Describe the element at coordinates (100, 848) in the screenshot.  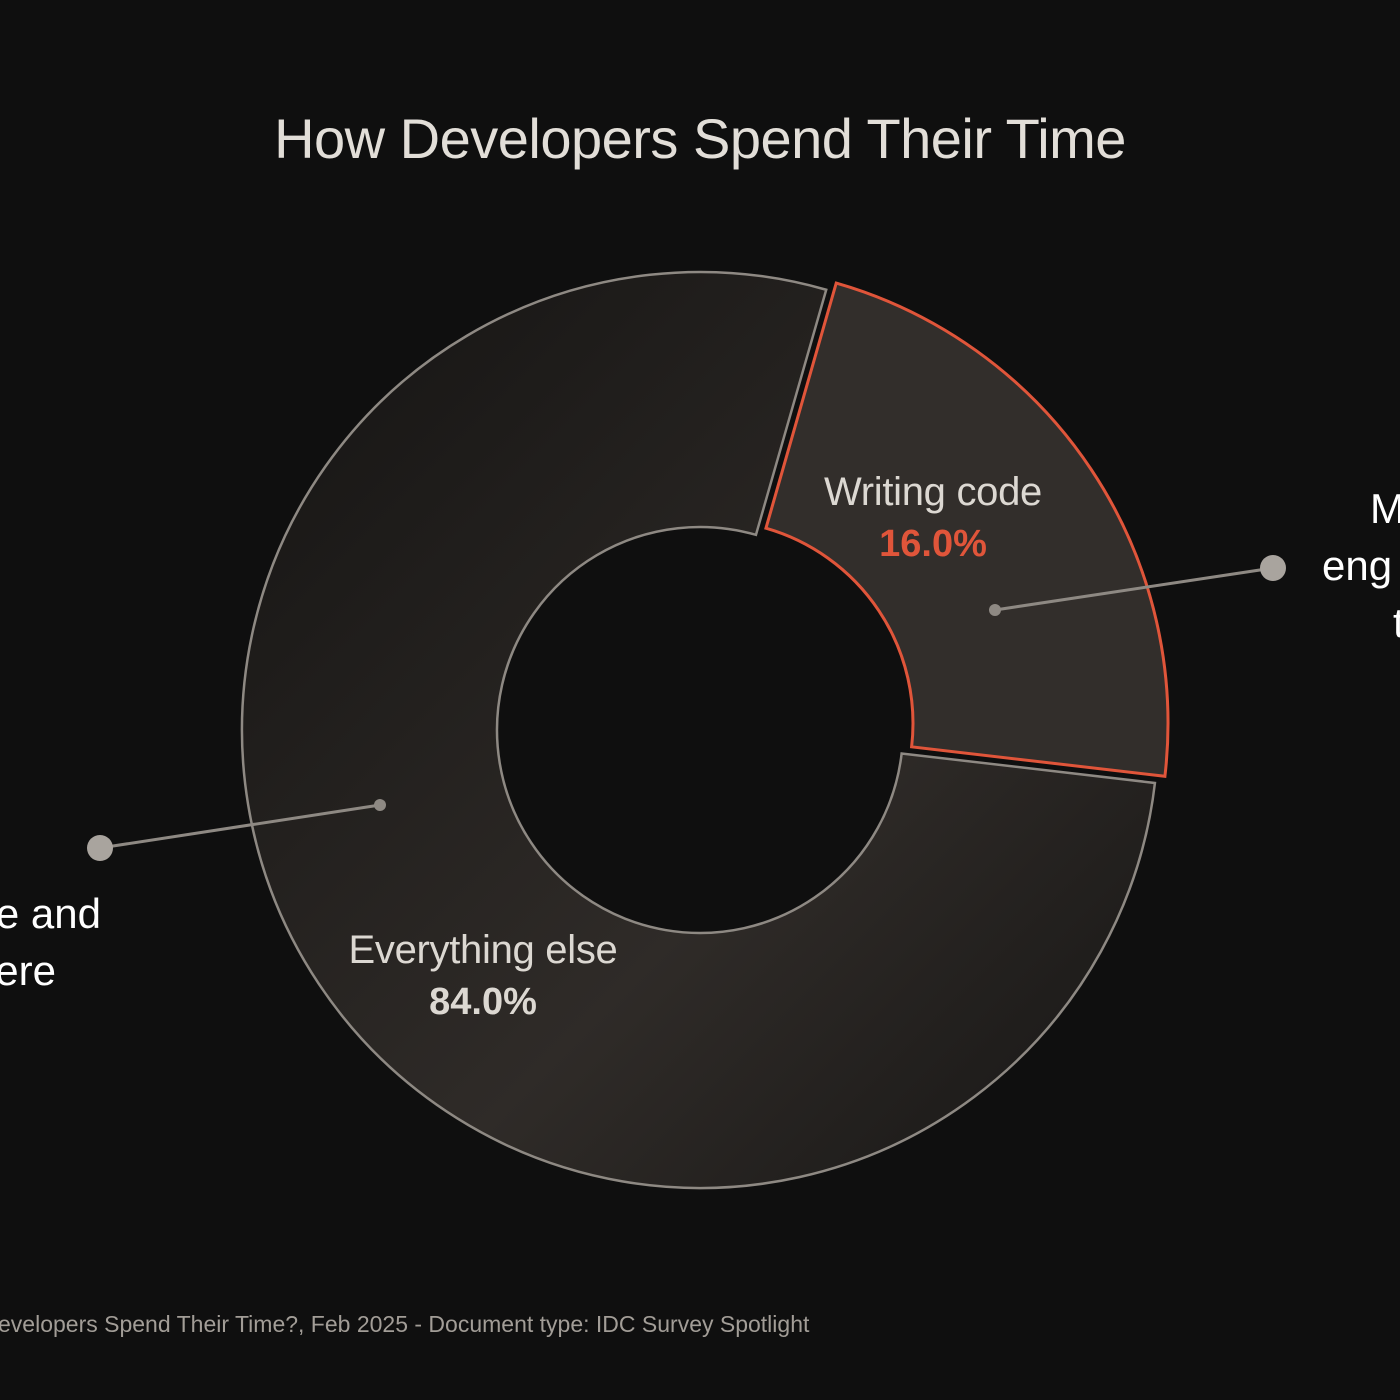
I see `connector-end-dot-left` at that location.